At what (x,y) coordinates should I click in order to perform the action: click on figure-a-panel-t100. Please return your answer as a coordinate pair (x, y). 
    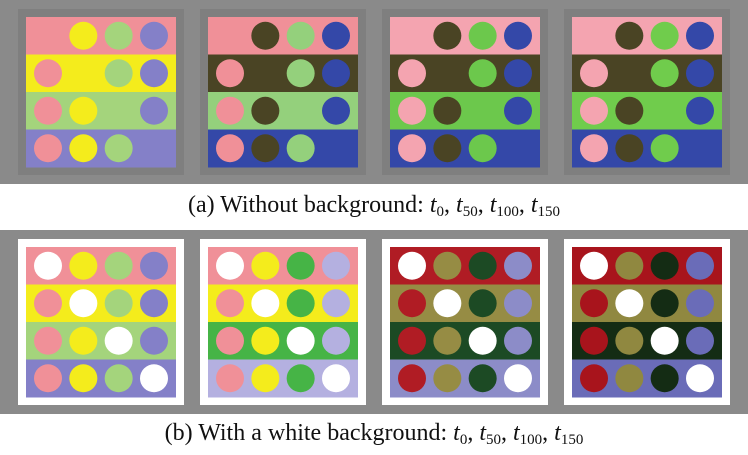
    Looking at the image, I should click on (465, 92).